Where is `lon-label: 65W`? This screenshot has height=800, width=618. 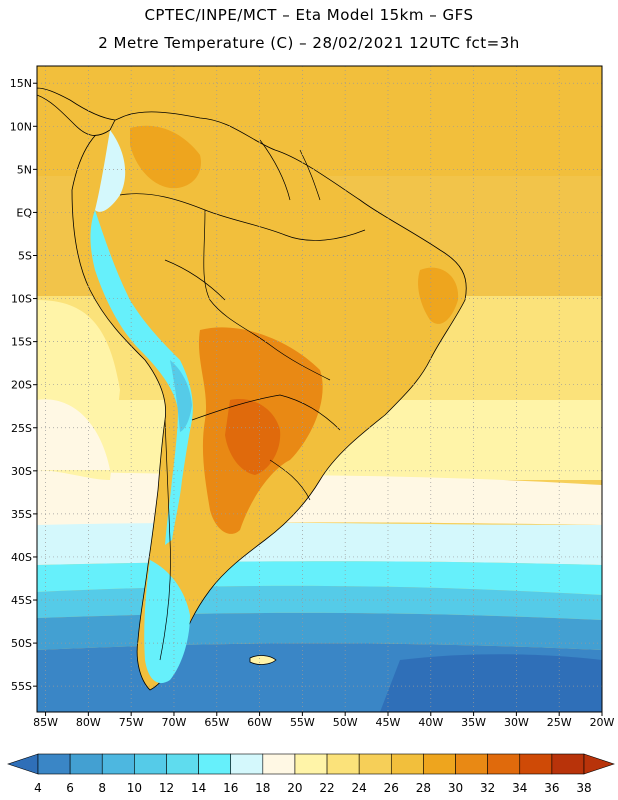 lon-label: 65W is located at coordinates (216, 722).